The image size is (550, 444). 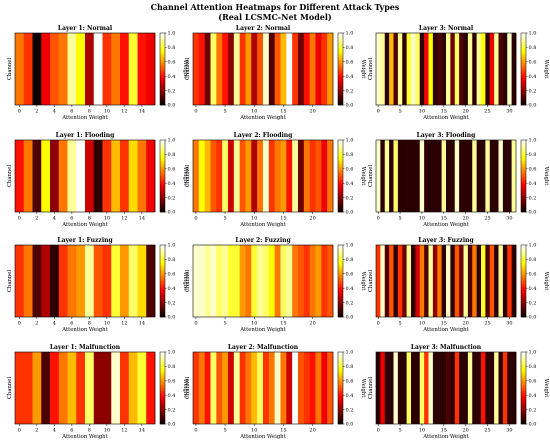 What do you see at coordinates (283, 324) in the screenshot?
I see `x-tick-label: 15` at bounding box center [283, 324].